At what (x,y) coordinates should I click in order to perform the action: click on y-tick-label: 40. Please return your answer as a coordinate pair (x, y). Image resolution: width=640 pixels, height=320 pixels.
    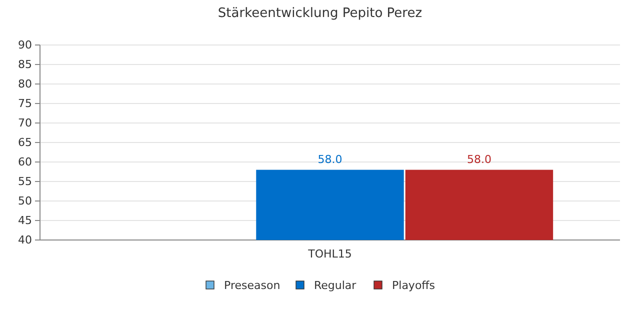
    Looking at the image, I should click on (25, 240).